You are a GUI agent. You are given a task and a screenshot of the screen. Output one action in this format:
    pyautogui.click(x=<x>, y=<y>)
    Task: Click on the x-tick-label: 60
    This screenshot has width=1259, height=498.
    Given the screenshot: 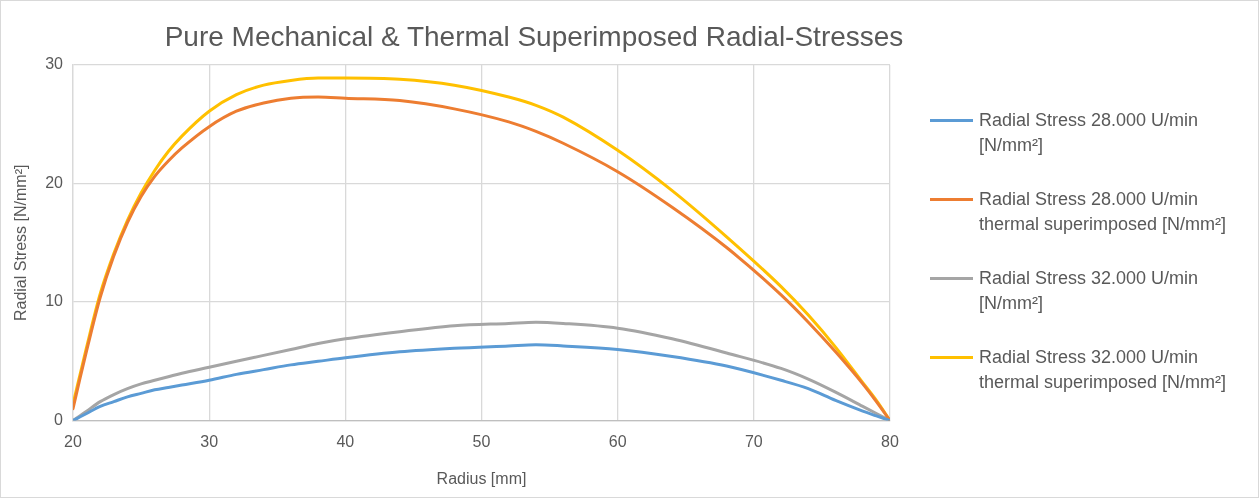 What is the action you would take?
    pyautogui.click(x=617, y=441)
    